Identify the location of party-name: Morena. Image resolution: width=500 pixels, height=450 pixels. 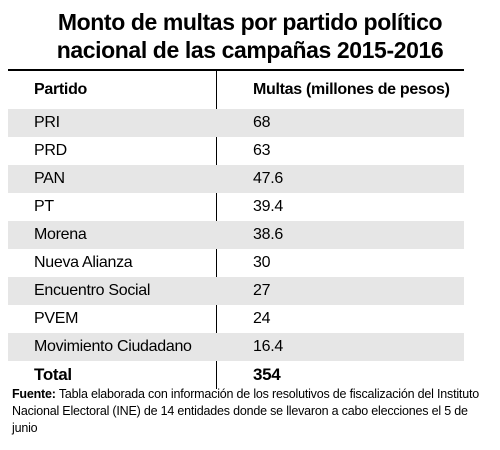
(60, 234).